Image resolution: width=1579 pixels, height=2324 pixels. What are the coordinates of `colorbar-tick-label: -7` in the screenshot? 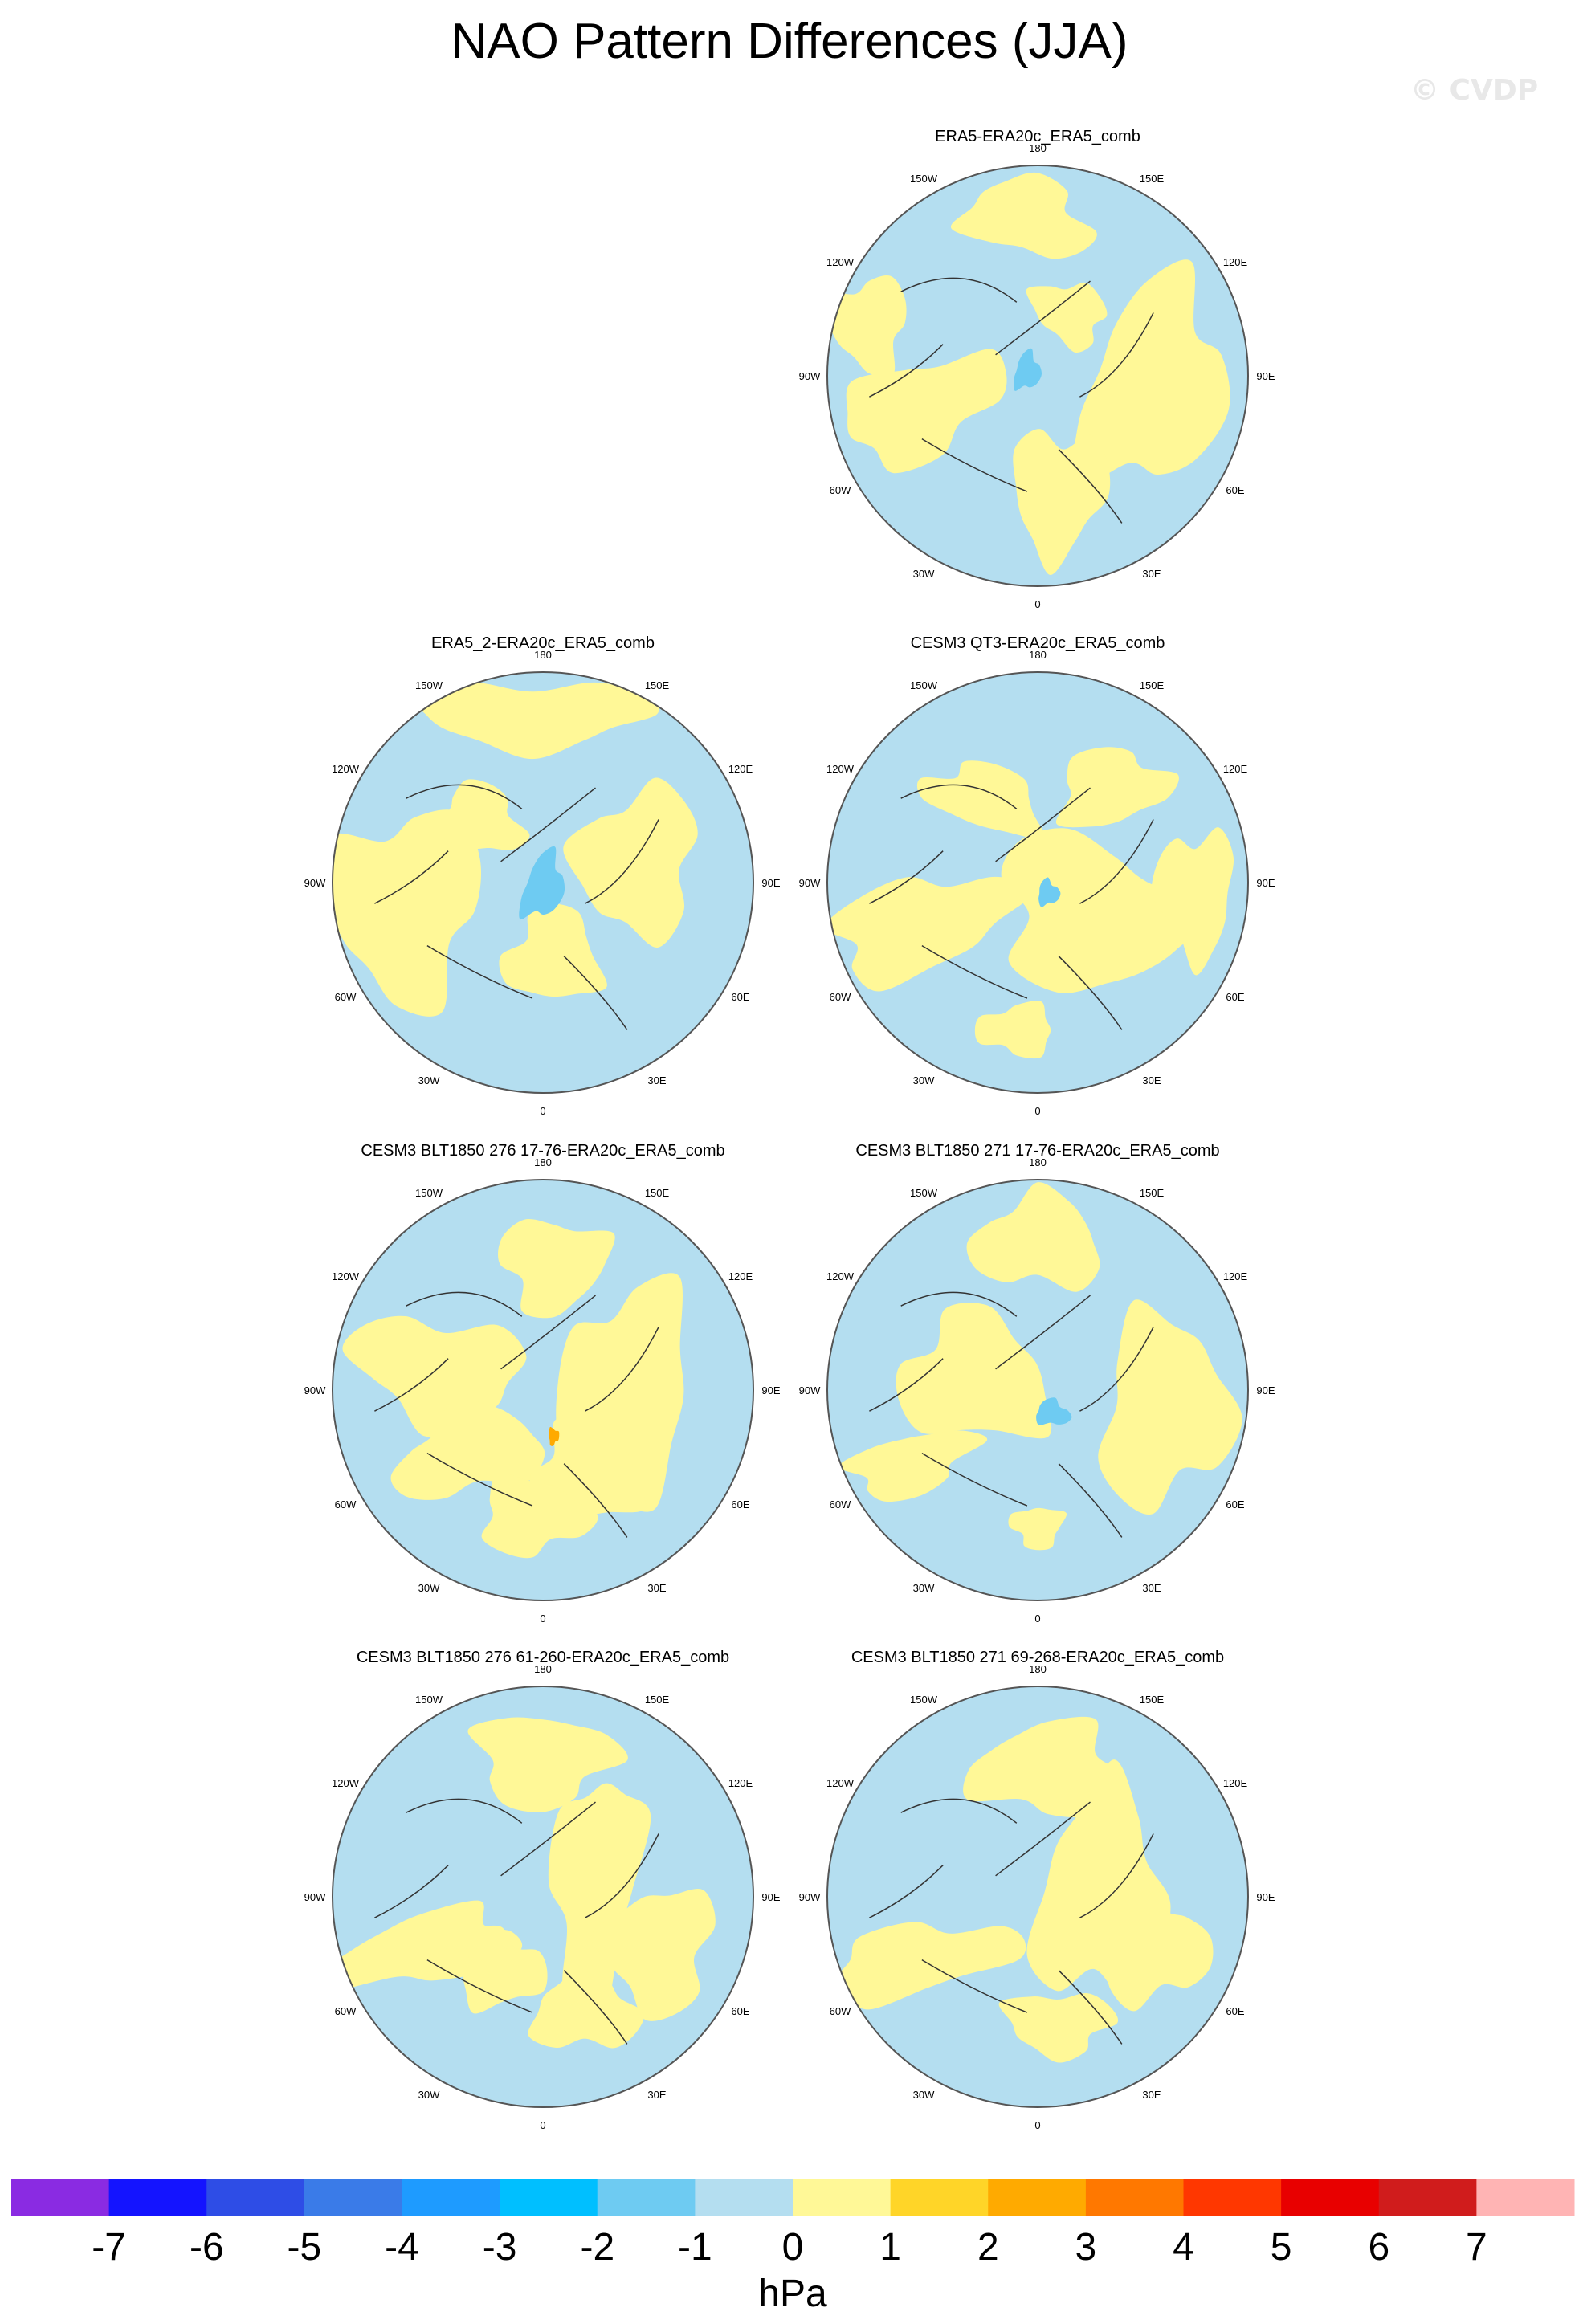 It's located at (109, 2248).